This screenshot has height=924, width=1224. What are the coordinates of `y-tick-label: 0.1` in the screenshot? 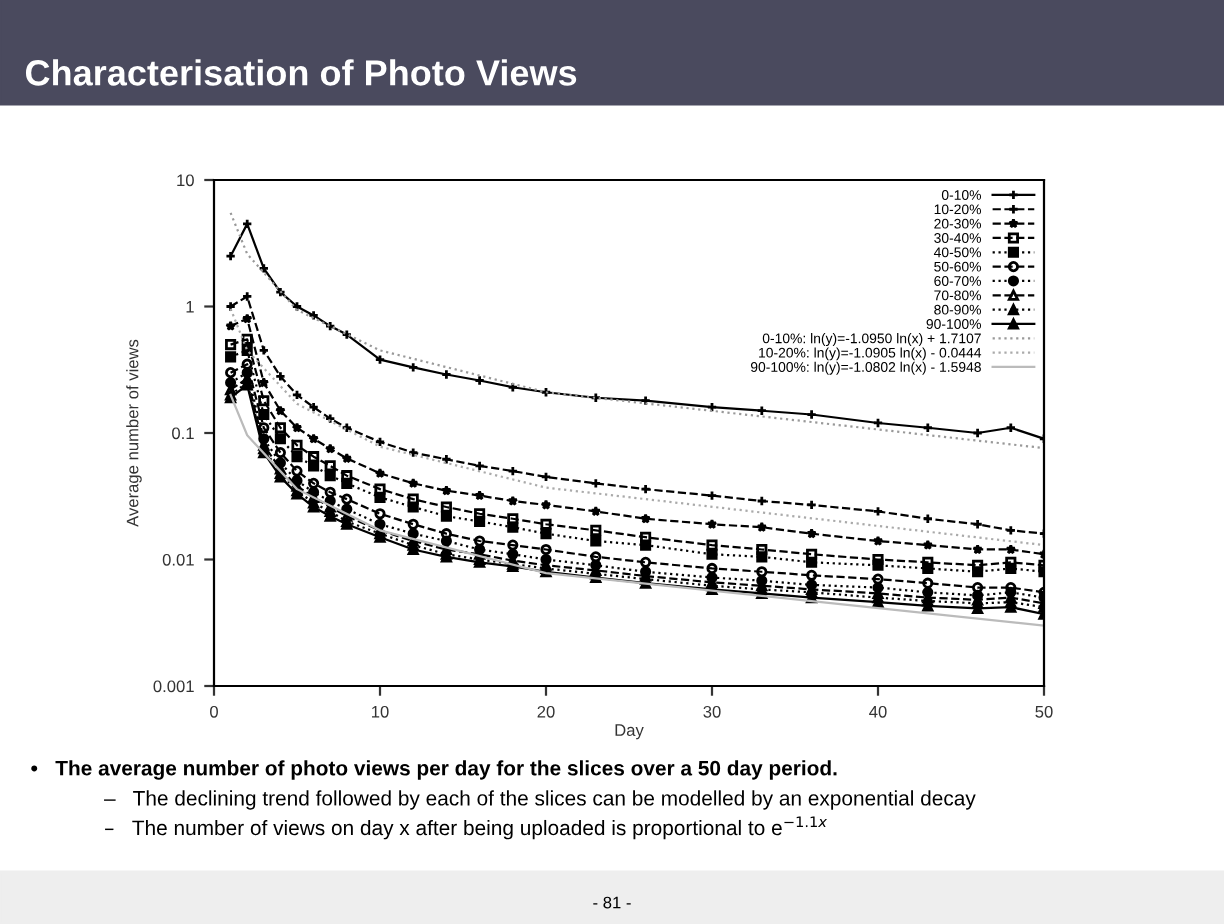 It's located at (183, 433).